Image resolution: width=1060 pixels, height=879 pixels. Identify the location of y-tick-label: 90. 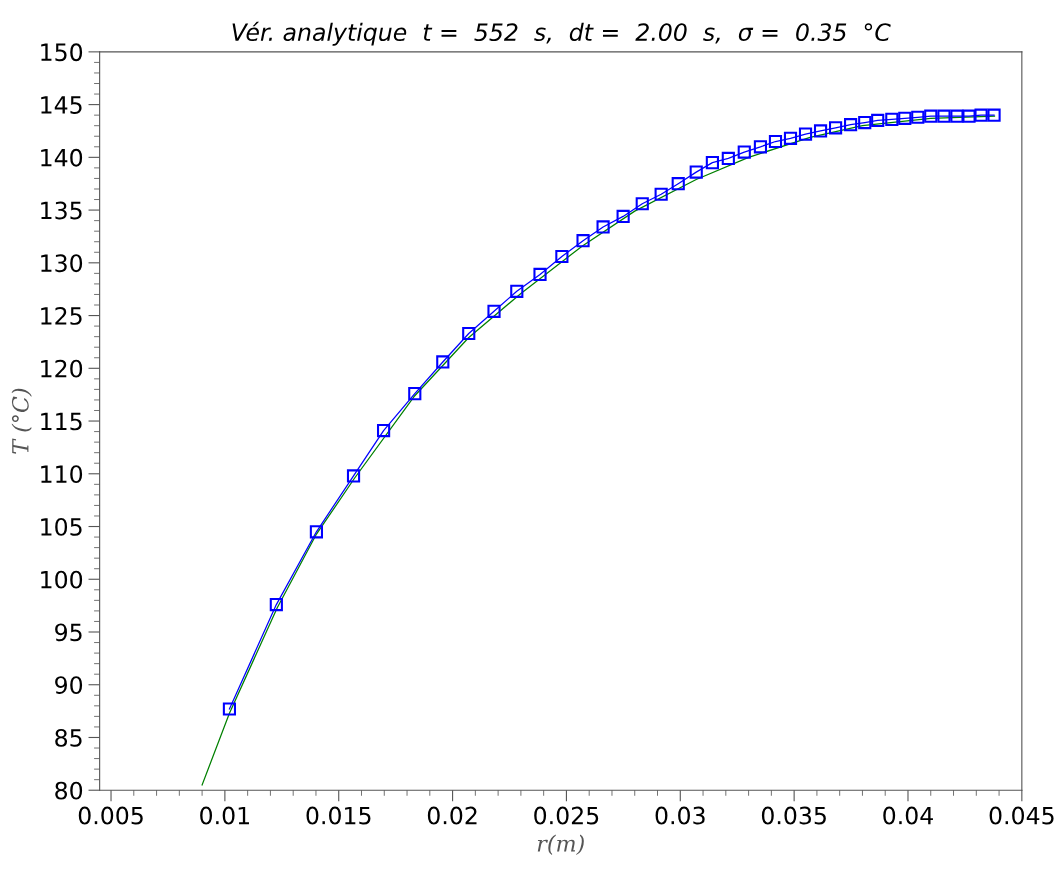
(69, 685).